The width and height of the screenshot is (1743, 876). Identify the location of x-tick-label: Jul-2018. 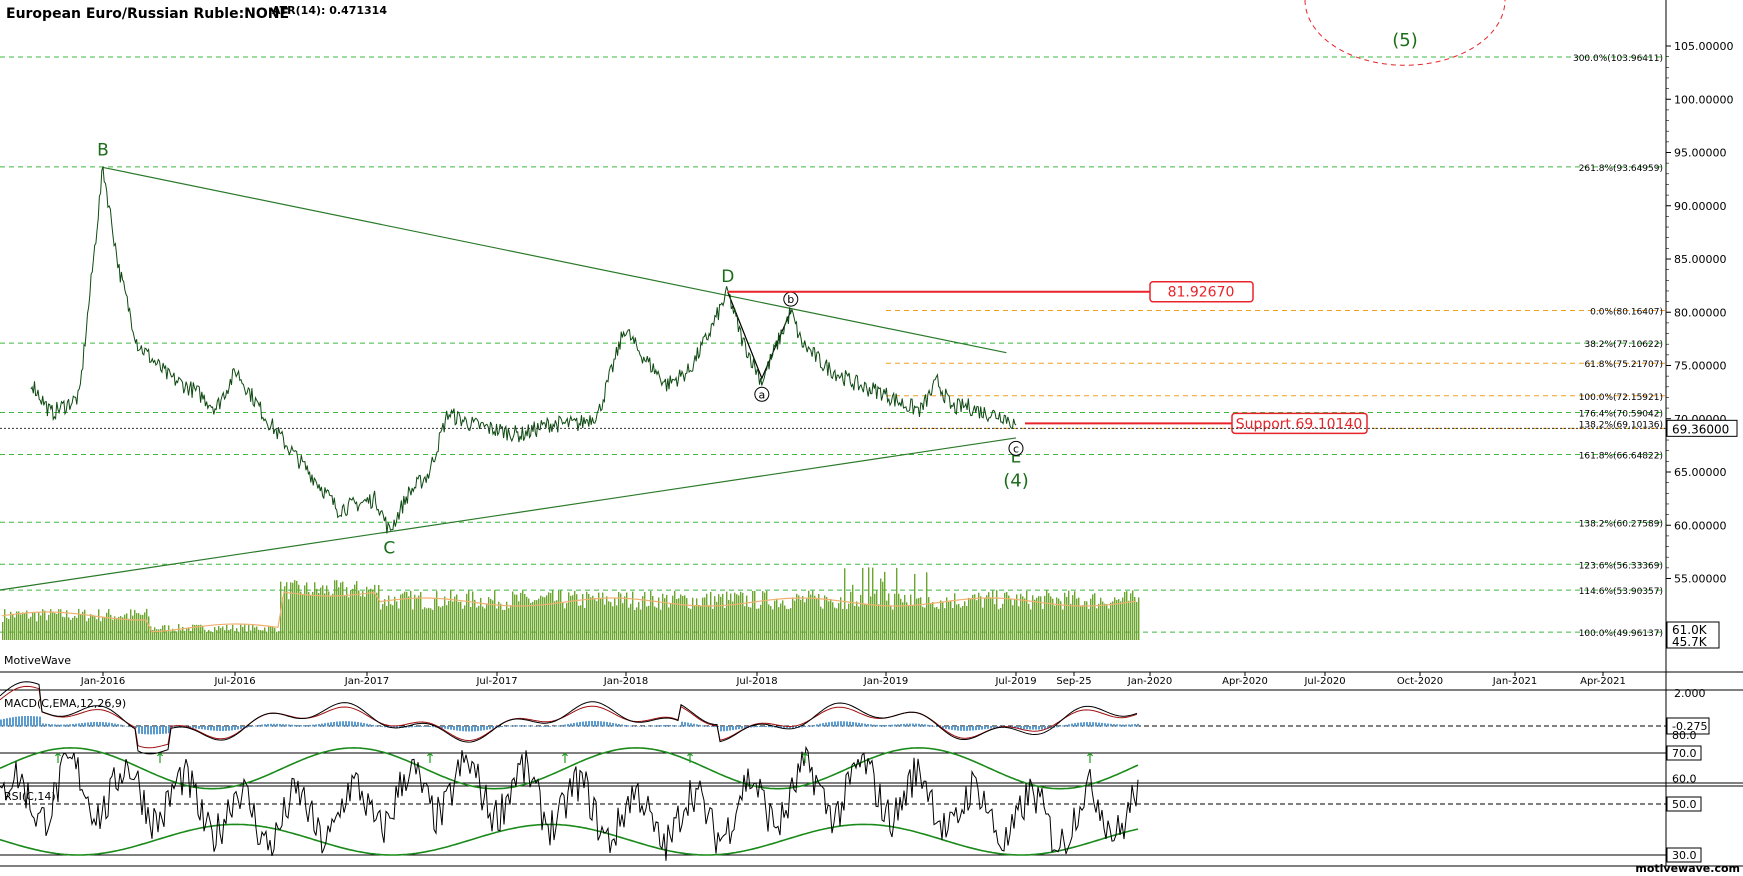
(756, 681).